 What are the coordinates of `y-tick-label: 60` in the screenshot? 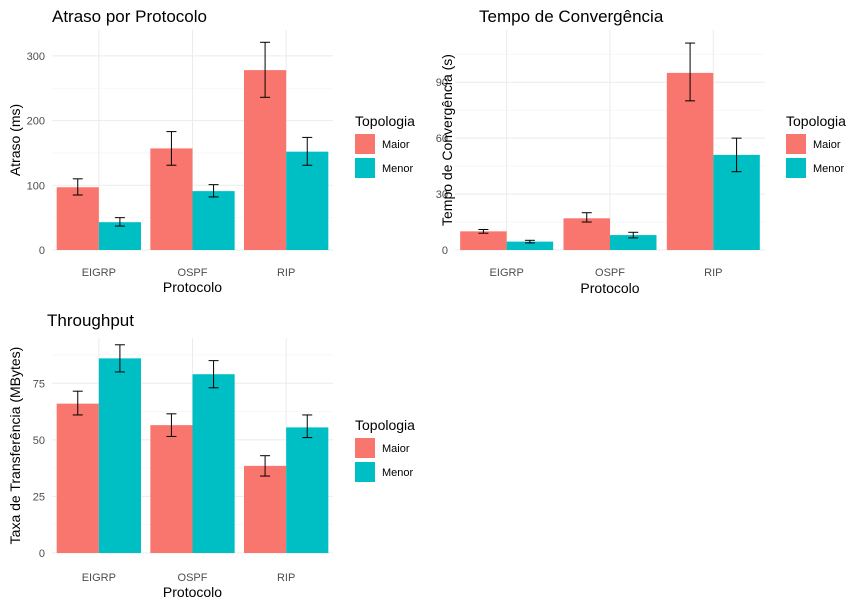 It's located at (442, 139).